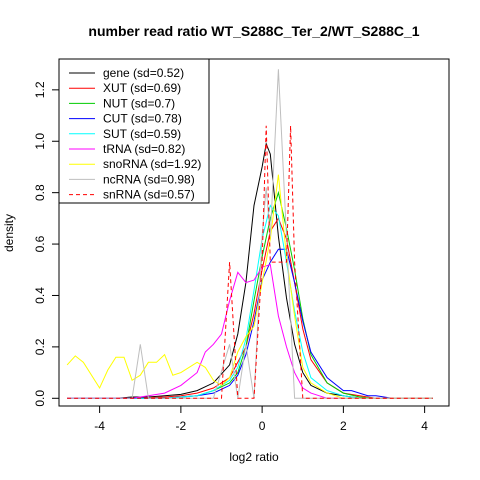  What do you see at coordinates (142, 134) in the screenshot?
I see `legend-label-sut: SUT (sd=0.59)` at bounding box center [142, 134].